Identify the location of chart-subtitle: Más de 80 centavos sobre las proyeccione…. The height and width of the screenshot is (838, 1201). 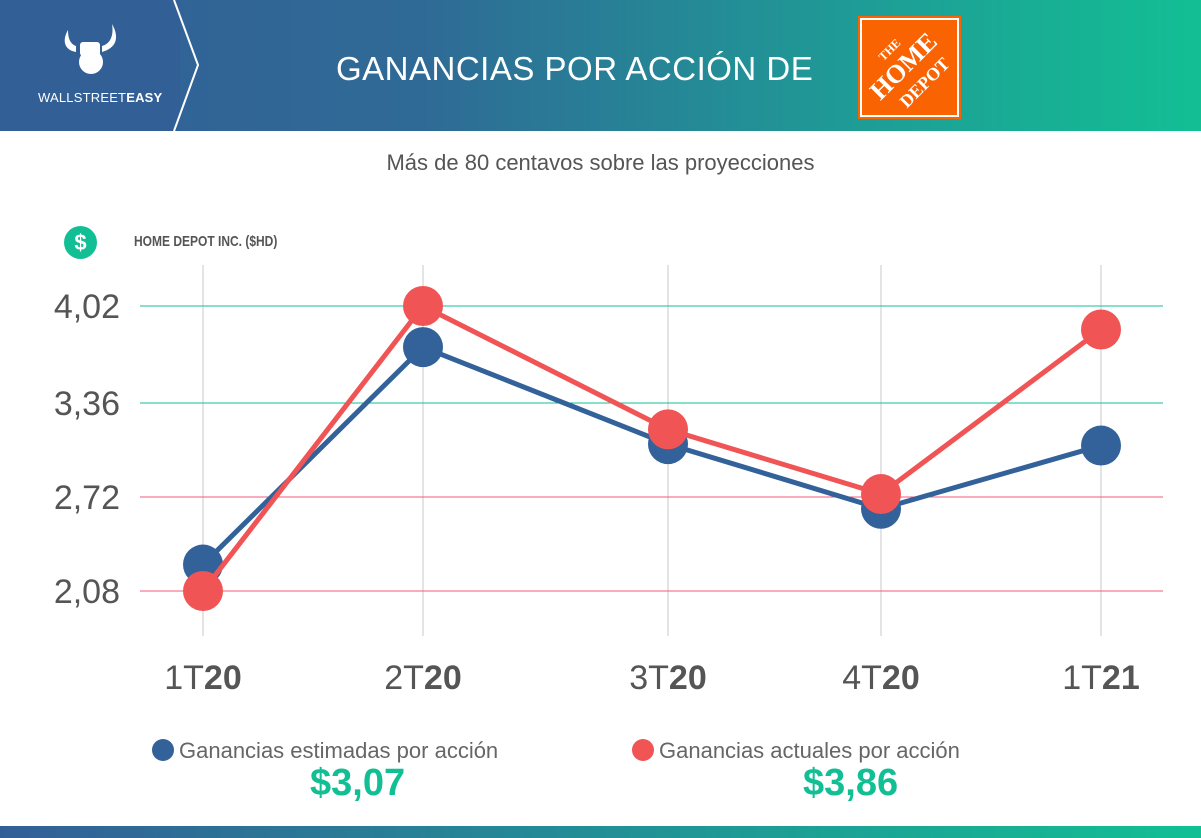
(600, 162).